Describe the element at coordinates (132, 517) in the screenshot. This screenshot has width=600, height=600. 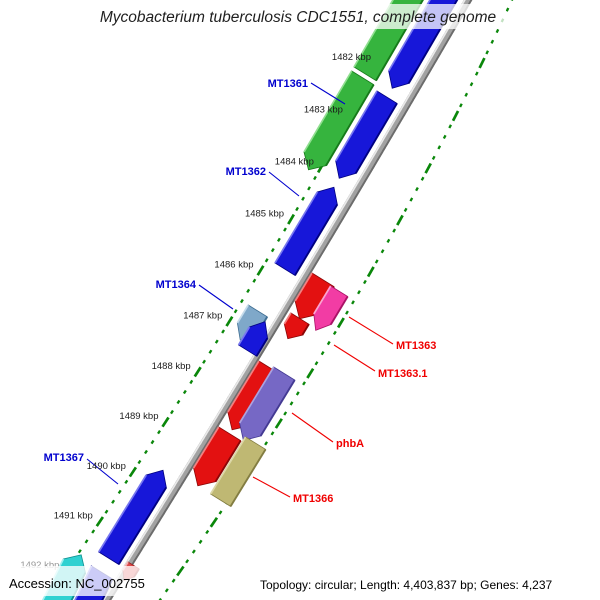
I see `gene-arrow-MT1367` at that location.